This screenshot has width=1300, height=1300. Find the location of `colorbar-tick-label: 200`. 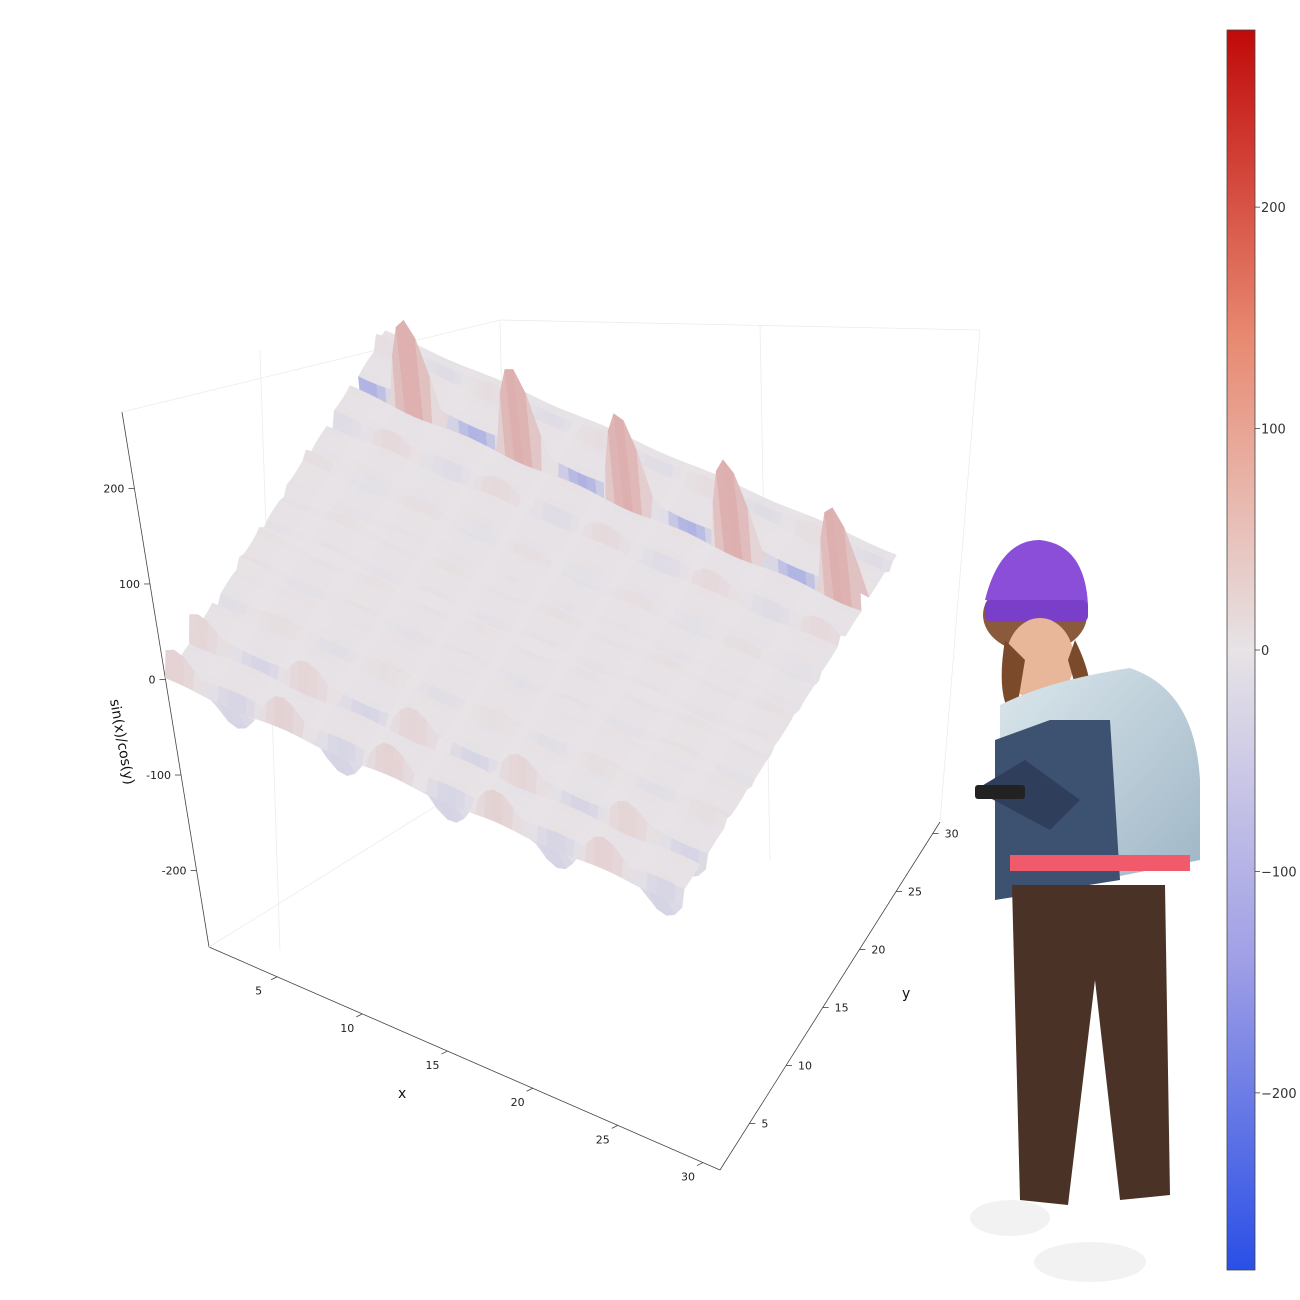

colorbar-tick-label: 200 is located at coordinates (1273, 208).